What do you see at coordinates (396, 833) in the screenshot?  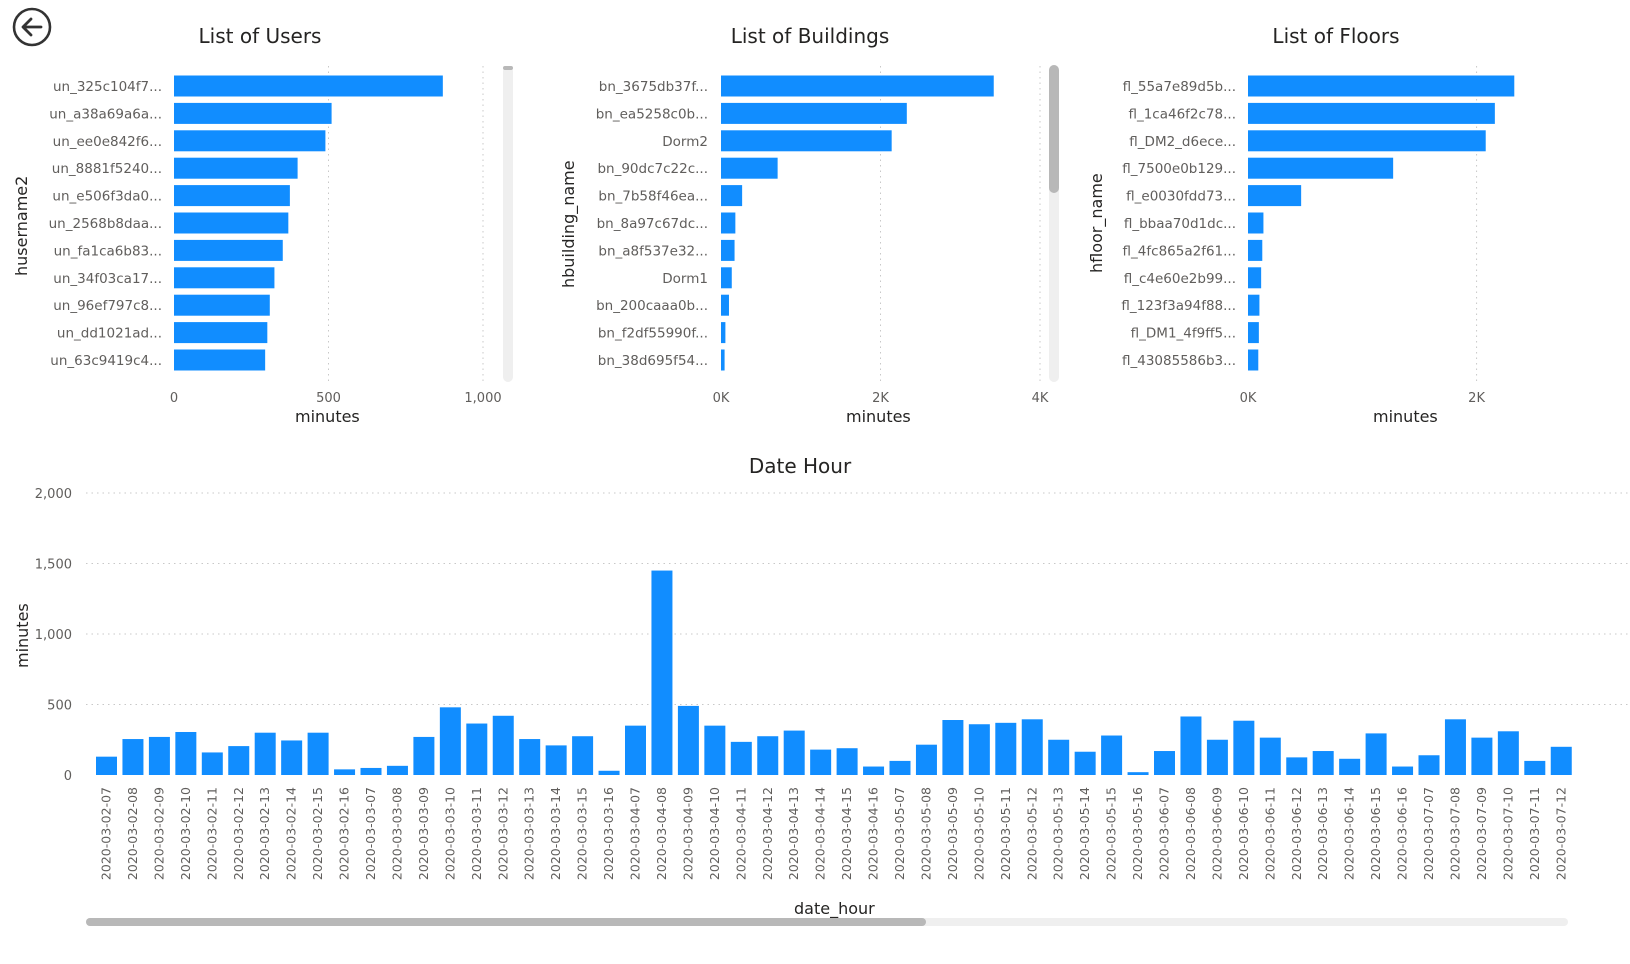 I see `category-label: 2020-03-03-08` at bounding box center [396, 833].